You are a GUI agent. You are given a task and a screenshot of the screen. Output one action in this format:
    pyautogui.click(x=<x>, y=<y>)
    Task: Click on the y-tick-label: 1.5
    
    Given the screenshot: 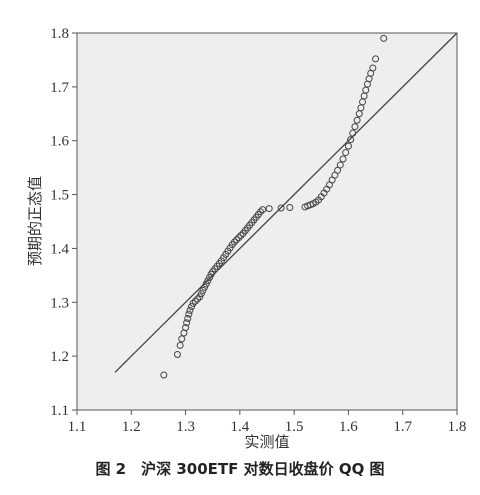 What is the action you would take?
    pyautogui.click(x=59, y=196)
    